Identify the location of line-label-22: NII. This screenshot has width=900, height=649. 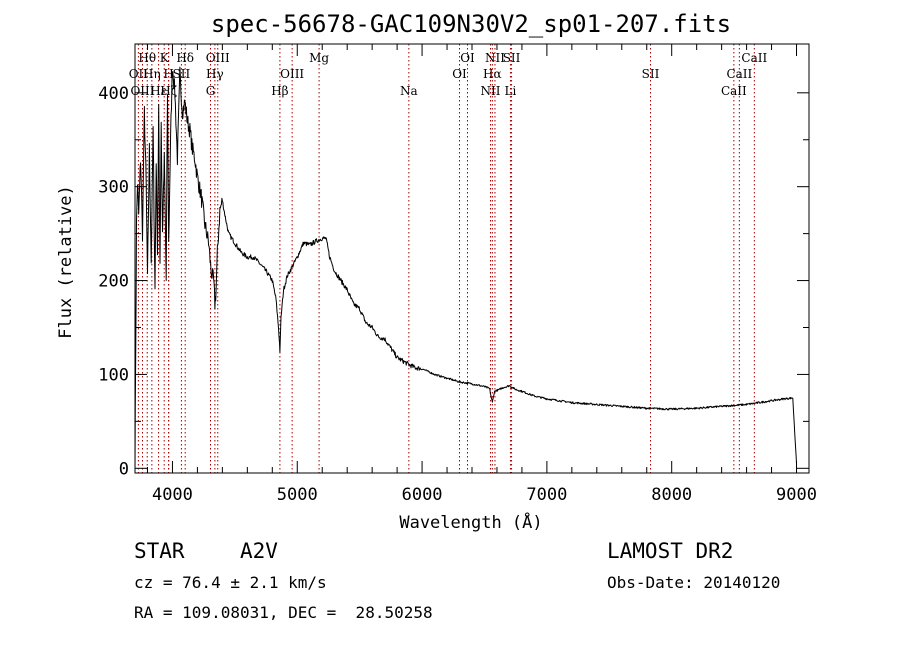
(490, 91).